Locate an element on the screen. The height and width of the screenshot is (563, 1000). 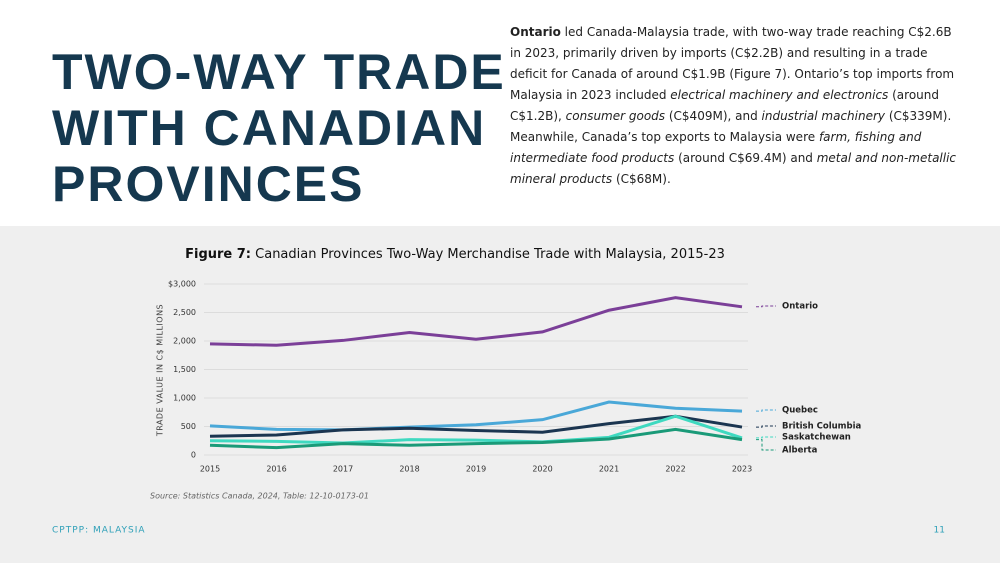
y-axis-label: TRADE VALUE IN C$ MILLIONS is located at coordinates (160, 370).